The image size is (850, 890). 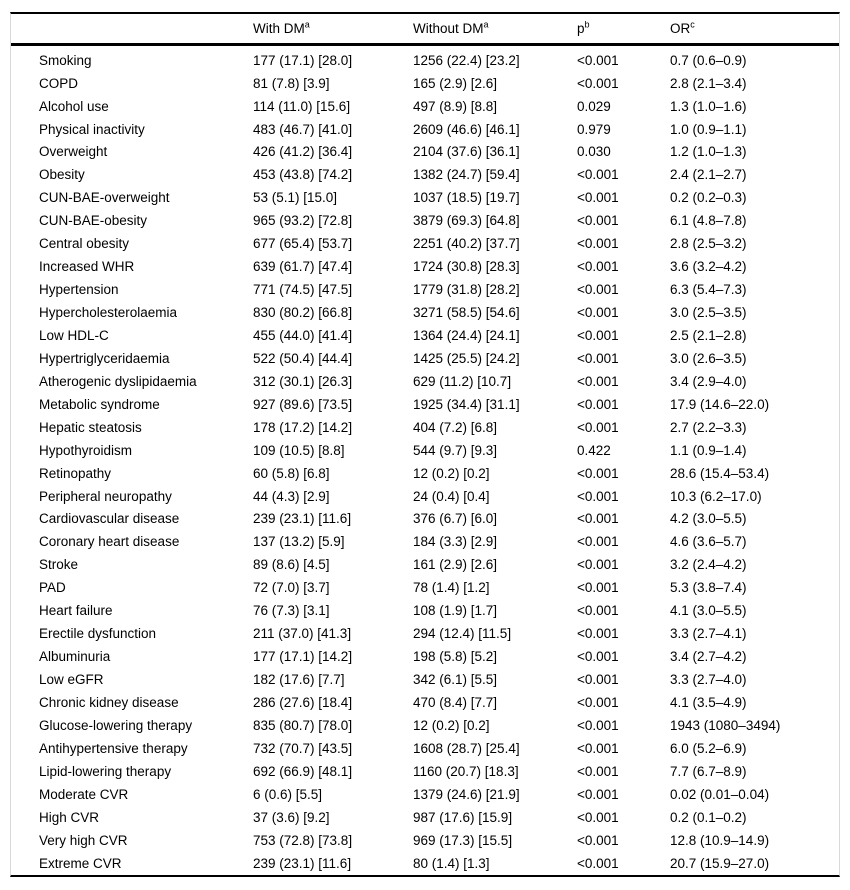 What do you see at coordinates (279, 28) in the screenshot?
I see `header-with-dm-label: With DM` at bounding box center [279, 28].